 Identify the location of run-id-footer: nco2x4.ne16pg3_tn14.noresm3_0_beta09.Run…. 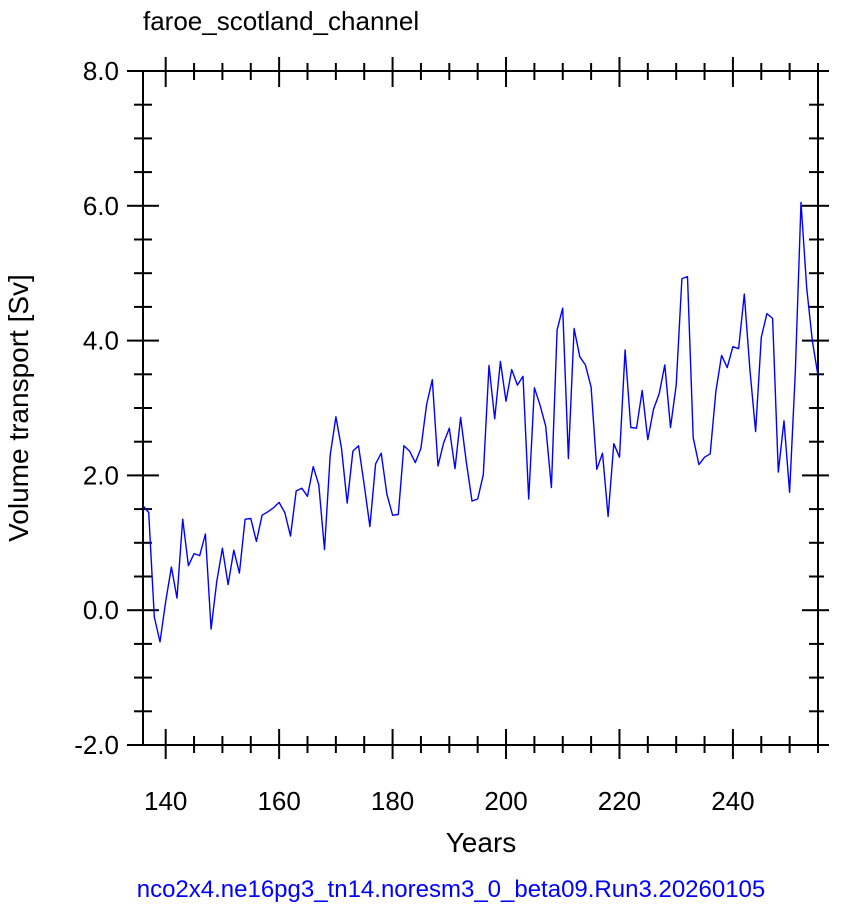
(451, 889).